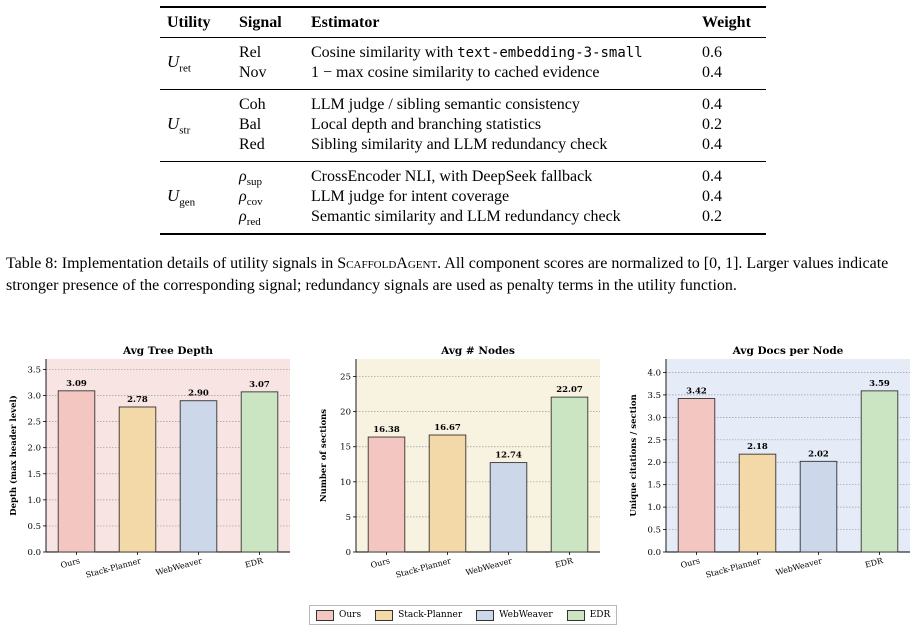 The height and width of the screenshot is (631, 921). I want to click on table-cell-signal: ρcov, so click(251, 198).